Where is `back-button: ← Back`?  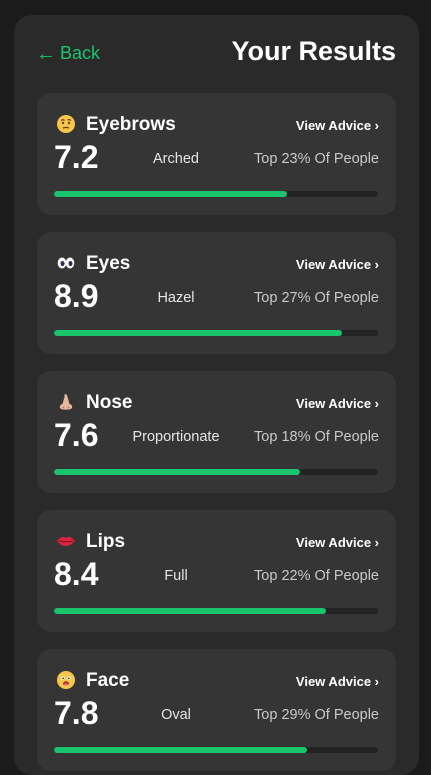 back-button: ← Back is located at coordinates (68, 53).